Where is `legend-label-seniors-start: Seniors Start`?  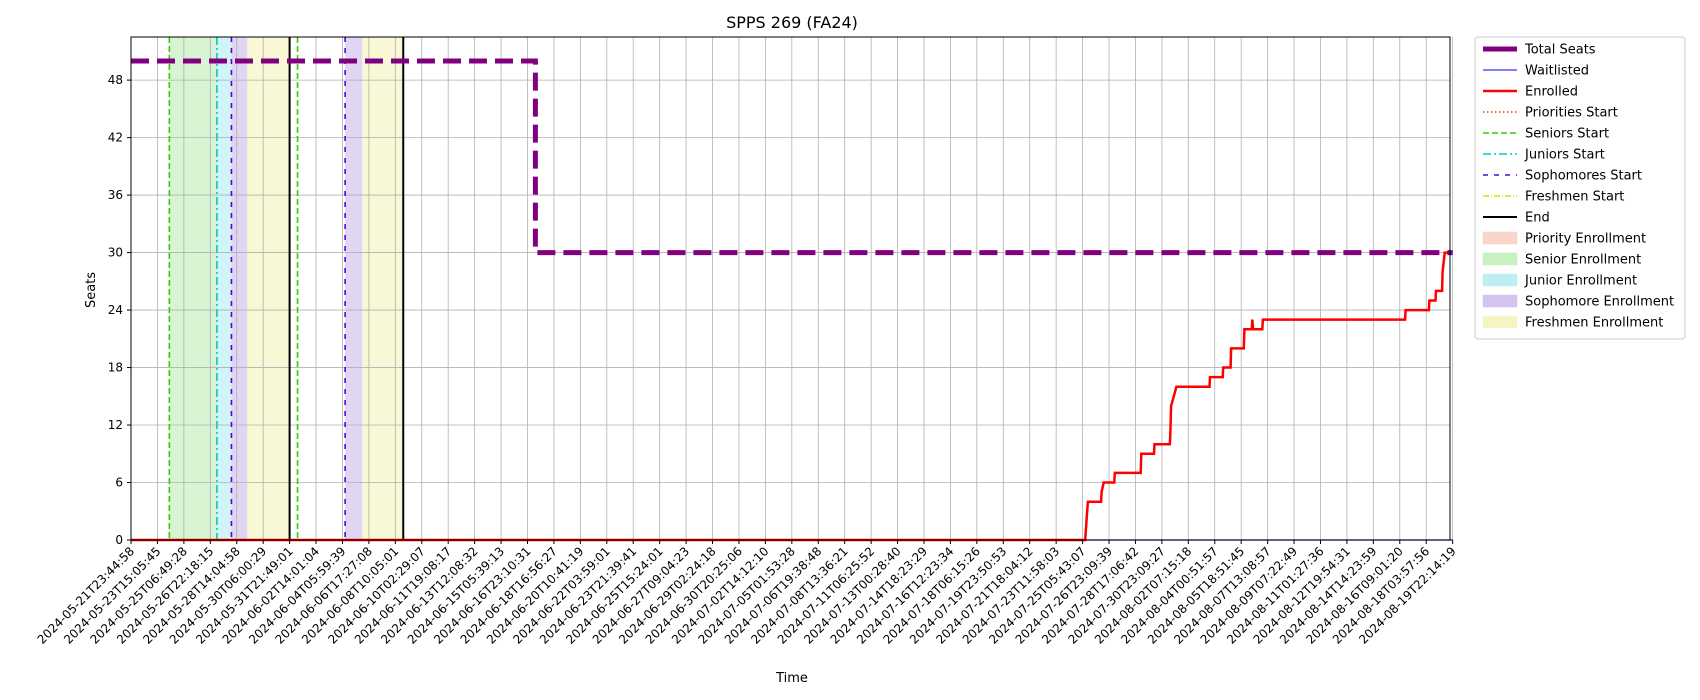 legend-label-seniors-start: Seniors Start is located at coordinates (1567, 134).